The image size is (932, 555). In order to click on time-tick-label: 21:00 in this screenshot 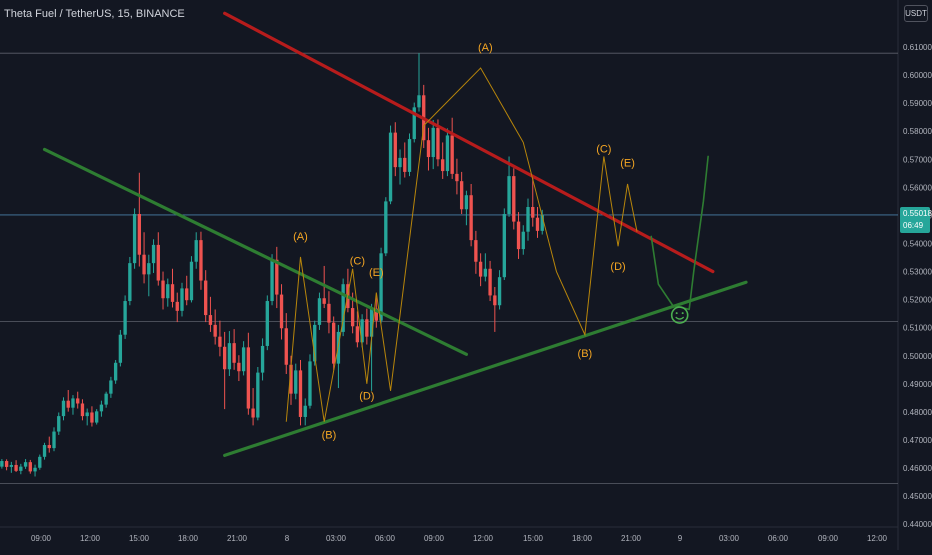, I will do `click(631, 538)`.